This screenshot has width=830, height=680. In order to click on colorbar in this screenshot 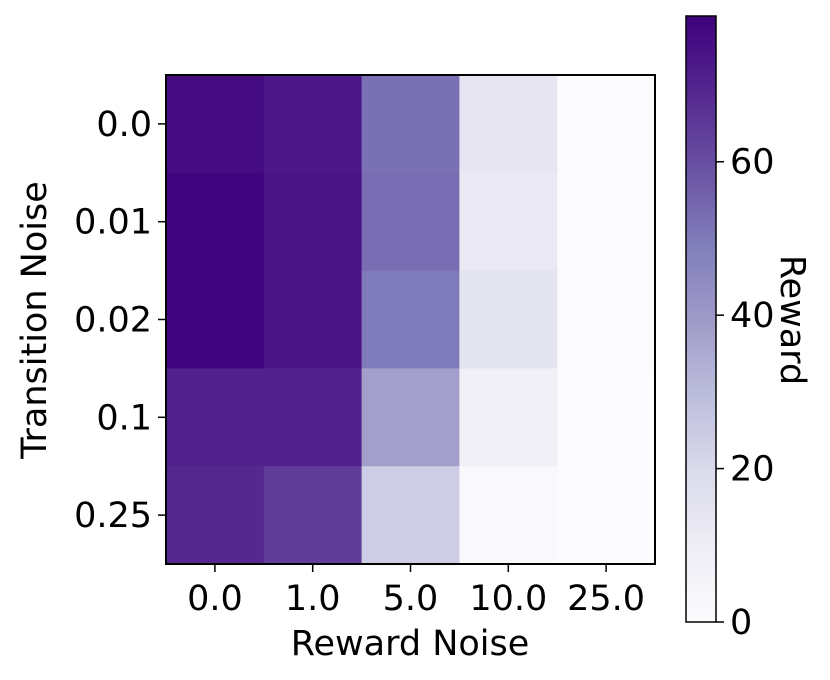, I will do `click(701, 319)`.